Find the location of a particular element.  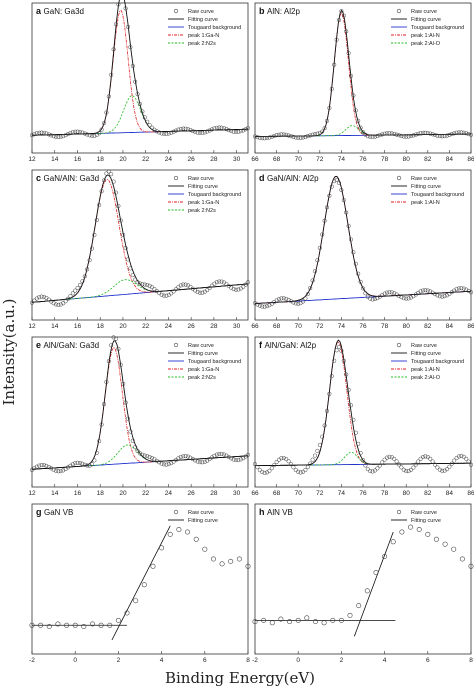

panel-d-tick-label-9: 84 is located at coordinates (450, 326).